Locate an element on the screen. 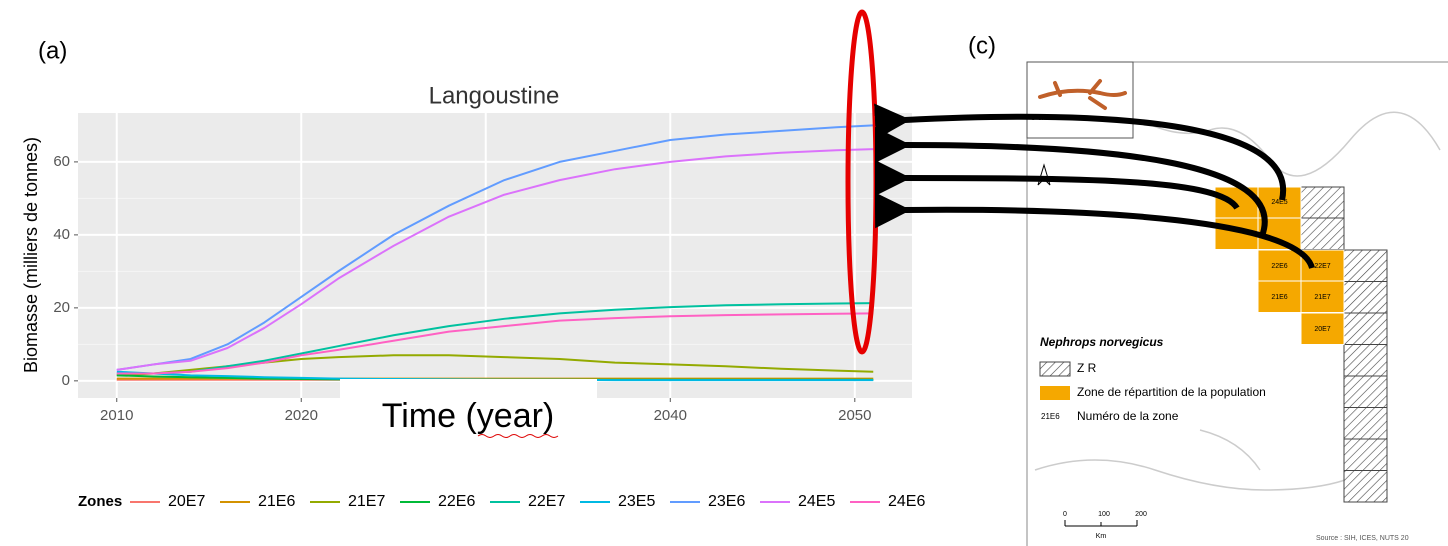 The height and width of the screenshot is (546, 1448). legend-label: 23E5 is located at coordinates (636, 501).